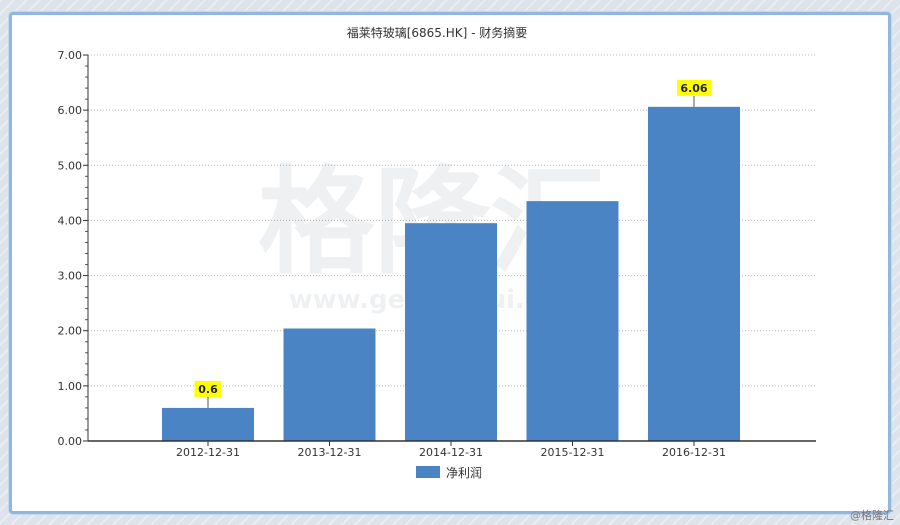 This screenshot has height=525, width=900. What do you see at coordinates (573, 452) in the screenshot?
I see `x-tick-label: 2015-12-31` at bounding box center [573, 452].